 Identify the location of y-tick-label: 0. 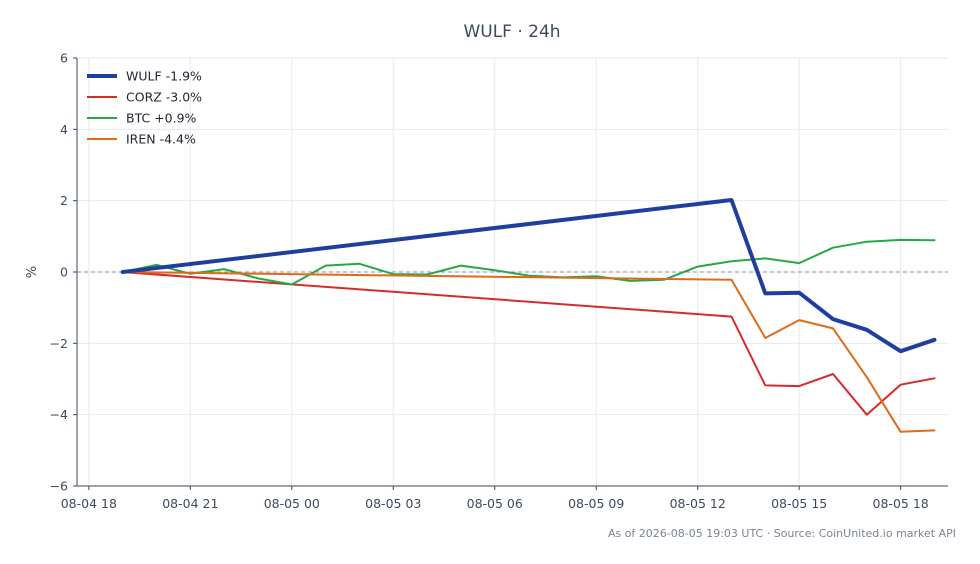
(64, 272).